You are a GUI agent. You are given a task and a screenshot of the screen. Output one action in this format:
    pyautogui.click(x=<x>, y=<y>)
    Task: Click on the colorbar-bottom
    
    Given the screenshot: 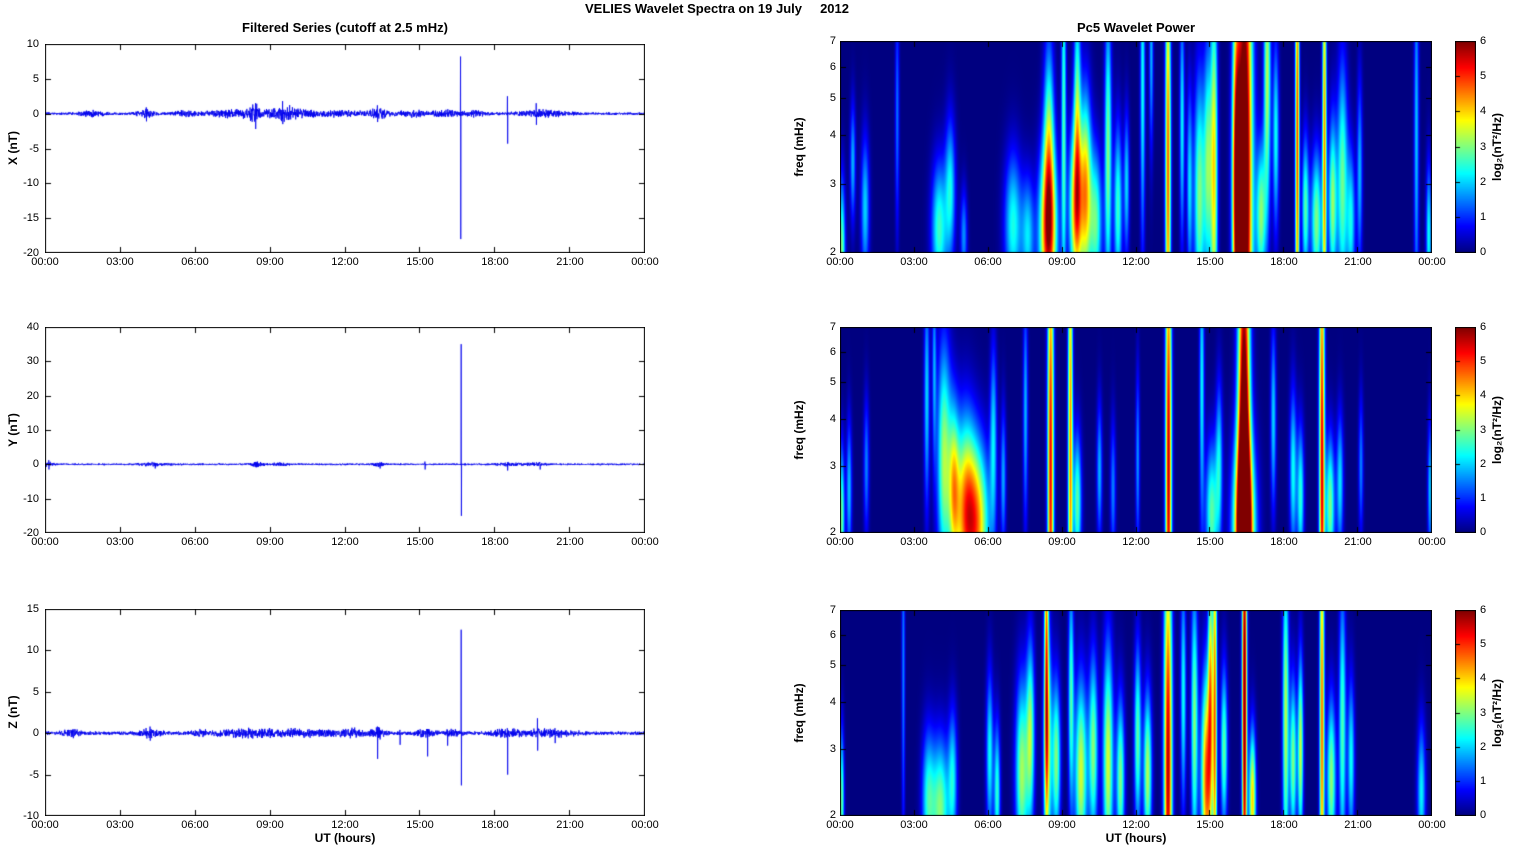 What is the action you would take?
    pyautogui.click(x=1465, y=713)
    